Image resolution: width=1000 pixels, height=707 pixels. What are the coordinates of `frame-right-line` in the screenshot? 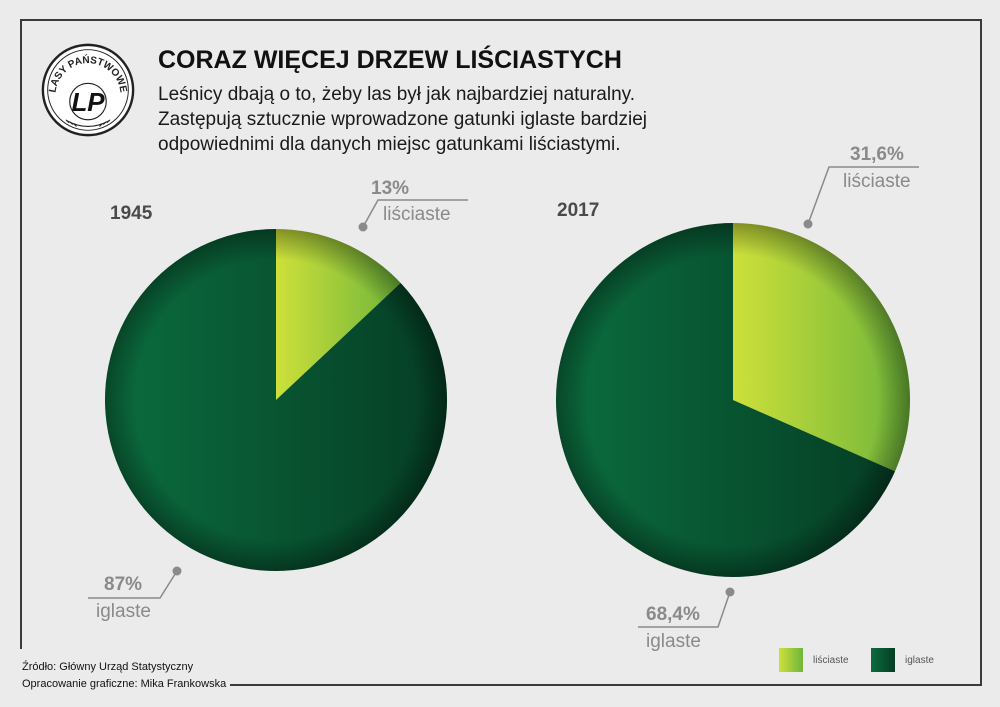 It's located at (981, 352).